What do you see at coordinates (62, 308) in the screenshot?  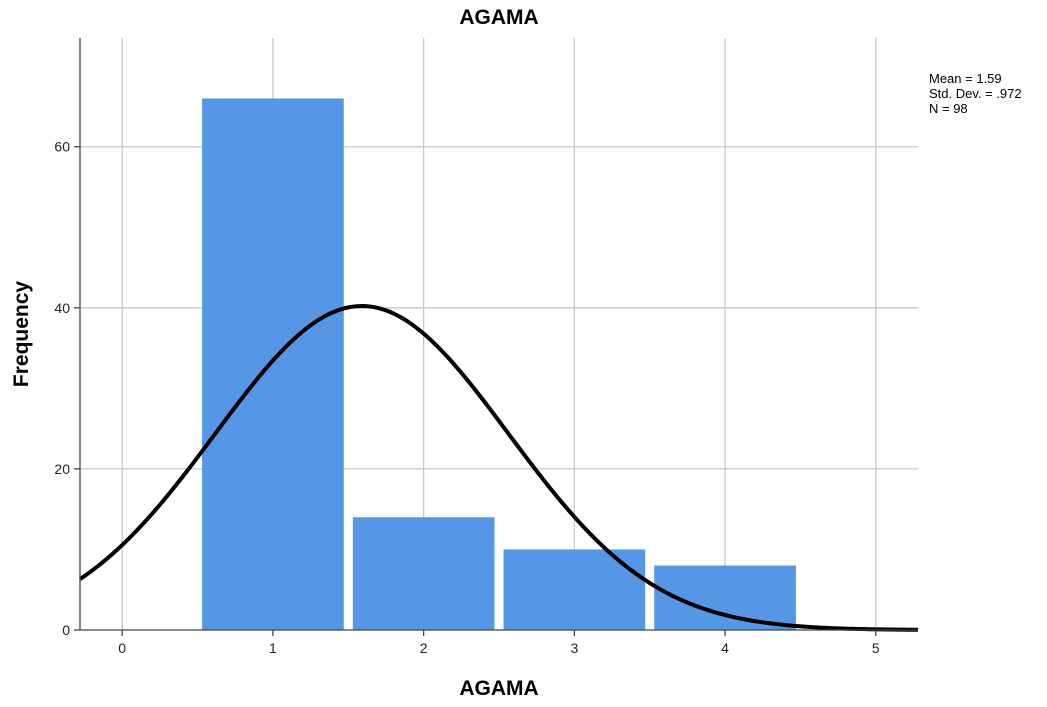 I see `y-tick-label: 40` at bounding box center [62, 308].